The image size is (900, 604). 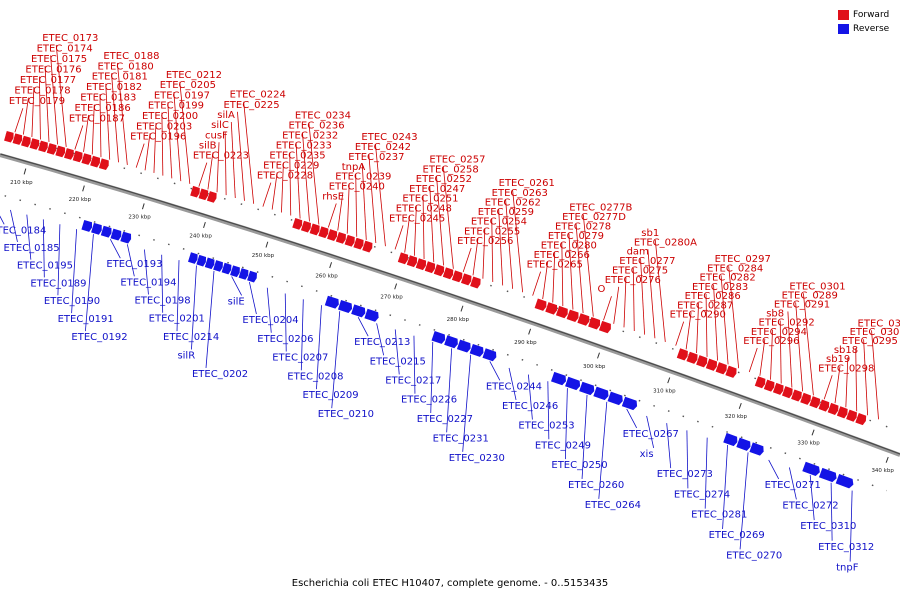 What do you see at coordinates (665, 242) in the screenshot?
I see `forward-gene-label: ETEC_0280A` at bounding box center [665, 242].